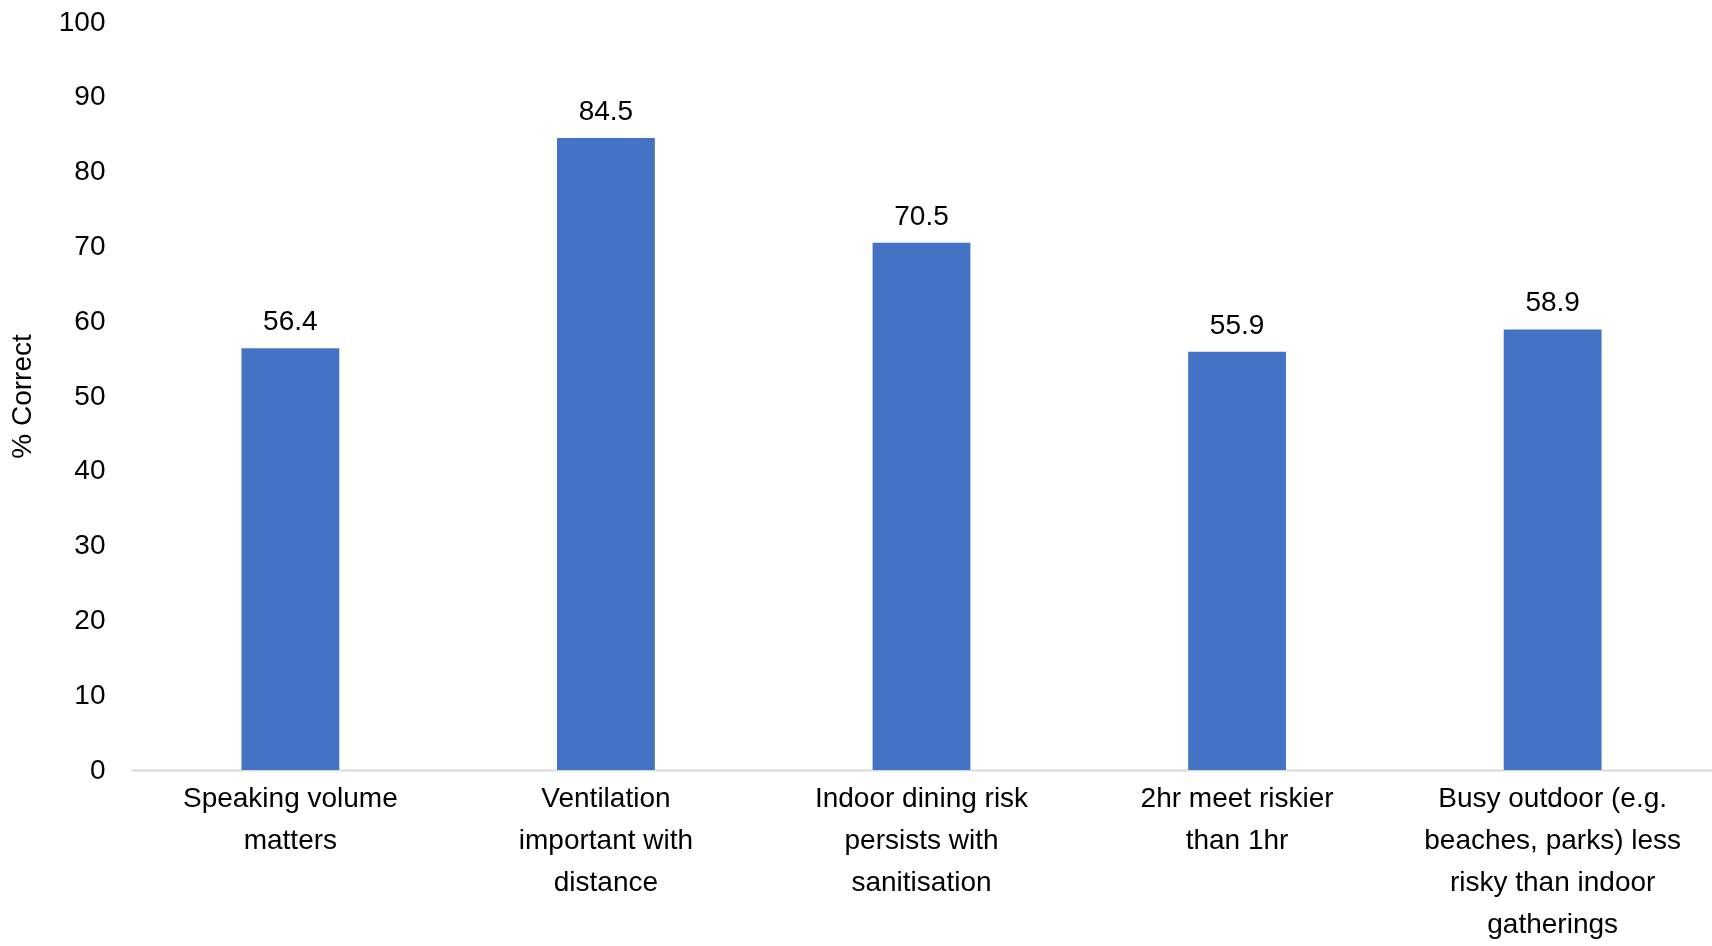 Image resolution: width=1712 pixels, height=946 pixels. Describe the element at coordinates (90, 245) in the screenshot. I see `y-tick-label: 70` at that location.